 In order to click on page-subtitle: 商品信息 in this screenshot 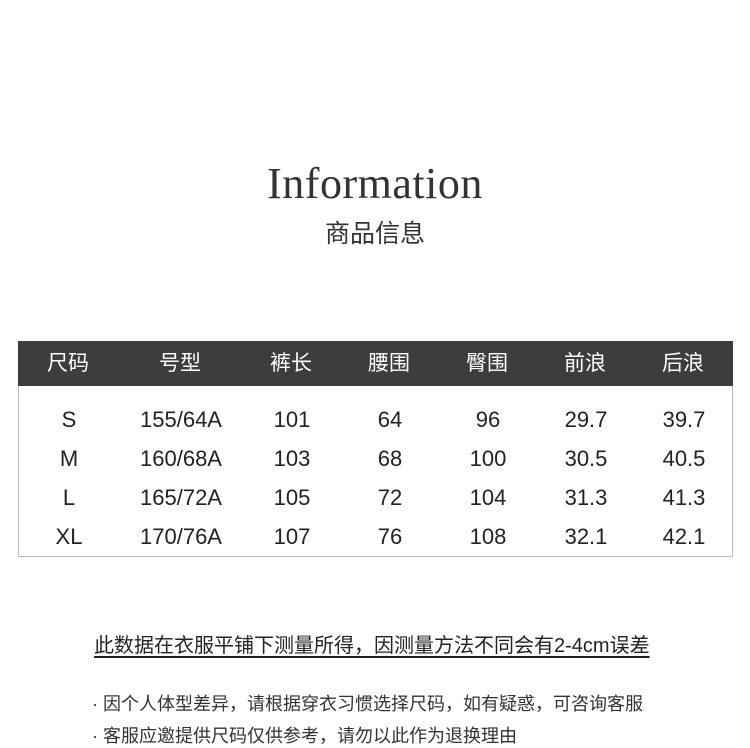, I will do `click(374, 234)`.